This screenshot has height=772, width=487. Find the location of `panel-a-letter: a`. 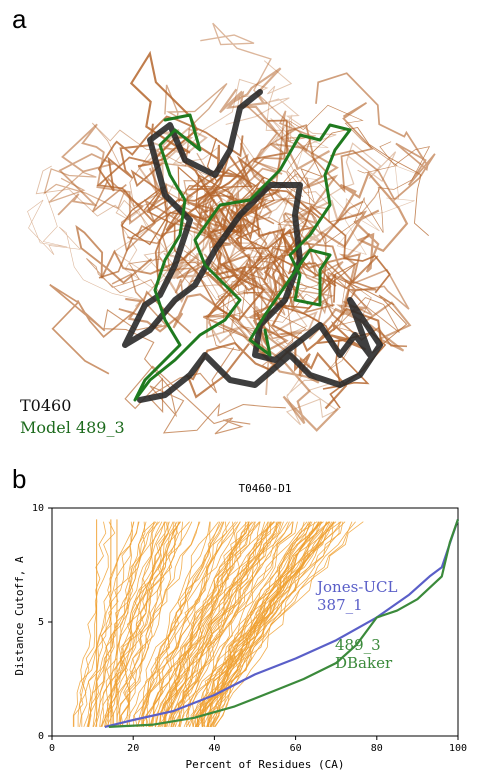

panel-a-letter: a is located at coordinates (19, 19).